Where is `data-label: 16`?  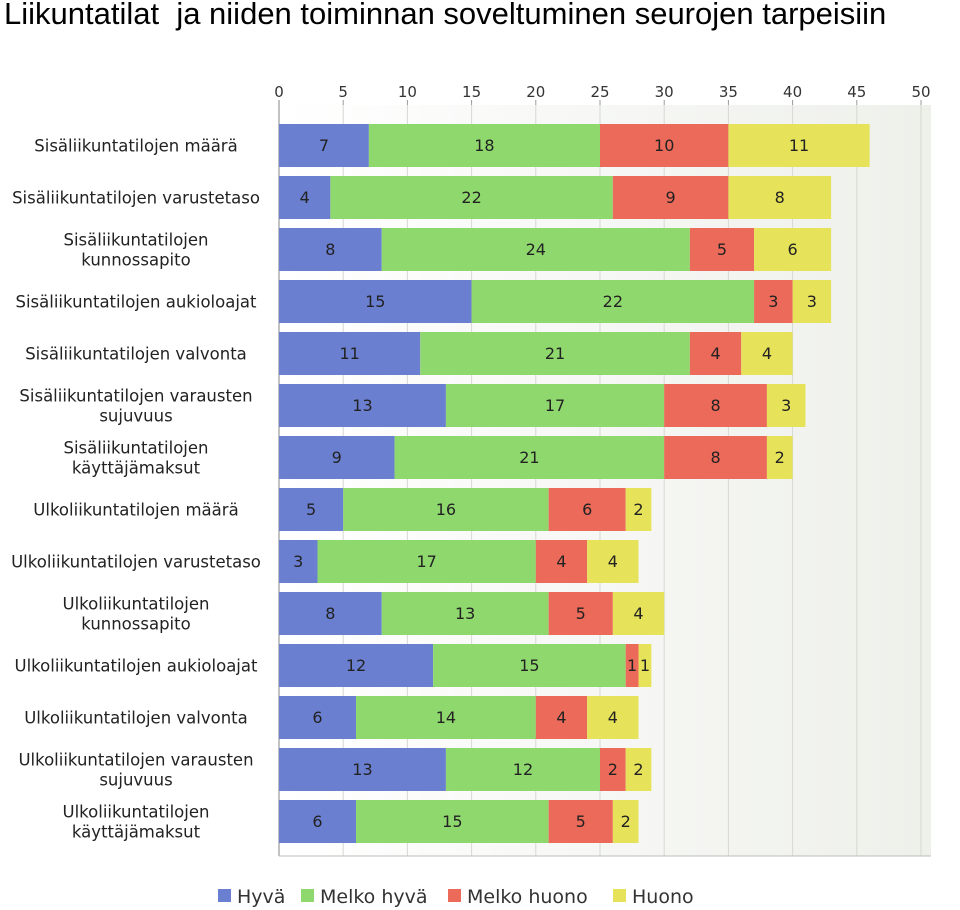
data-label: 16 is located at coordinates (446, 509).